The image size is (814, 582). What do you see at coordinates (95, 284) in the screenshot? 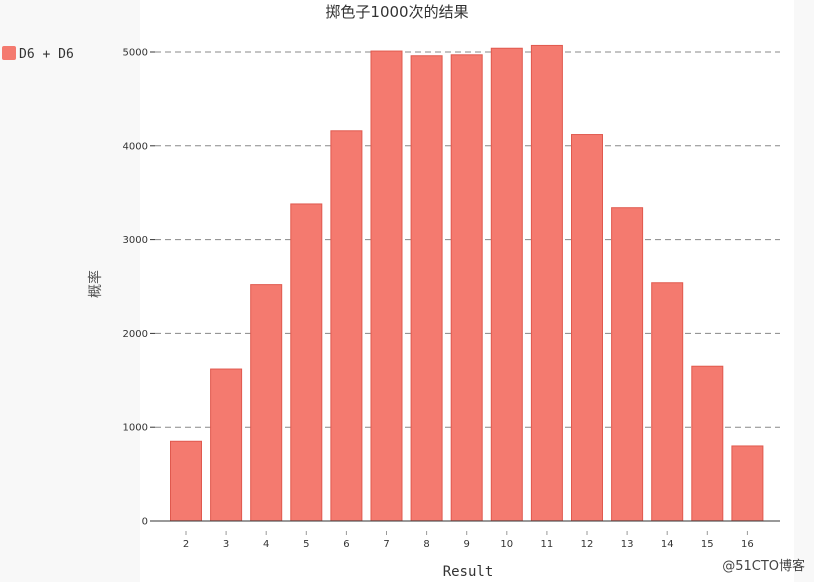
I see `y-axis-title: 概率` at bounding box center [95, 284].